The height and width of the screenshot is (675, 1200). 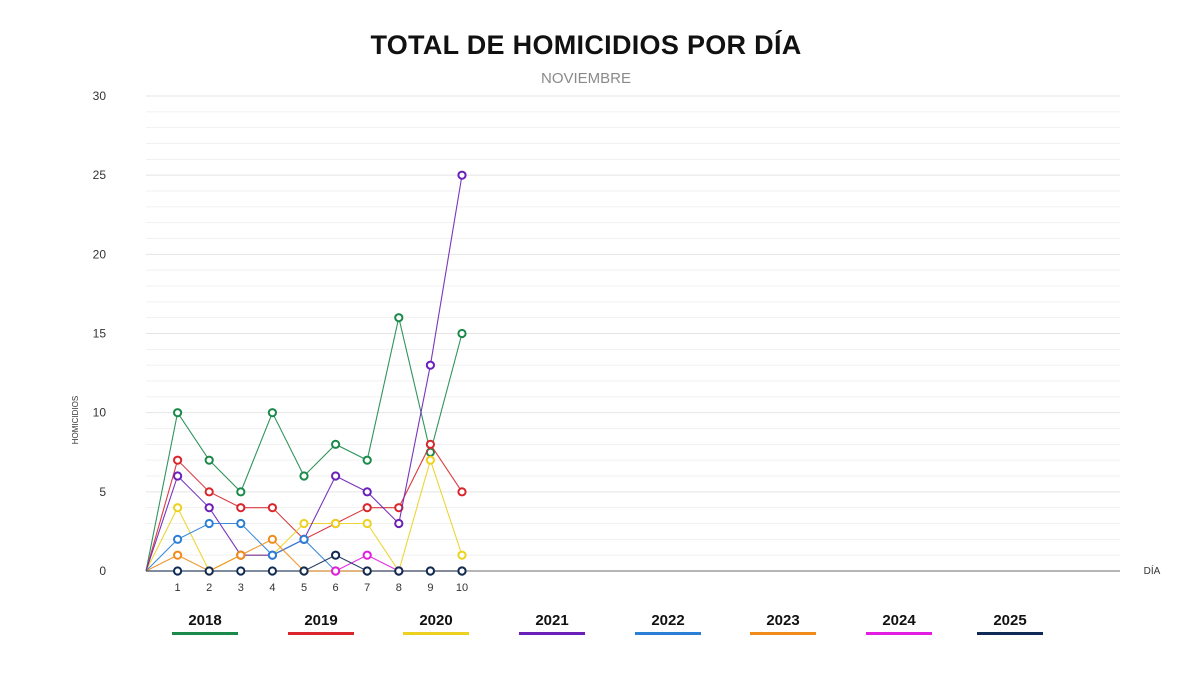 What do you see at coordinates (586, 45) in the screenshot?
I see `chart-title: TOTAL DE HOMICIDIOS POR DÍA` at bounding box center [586, 45].